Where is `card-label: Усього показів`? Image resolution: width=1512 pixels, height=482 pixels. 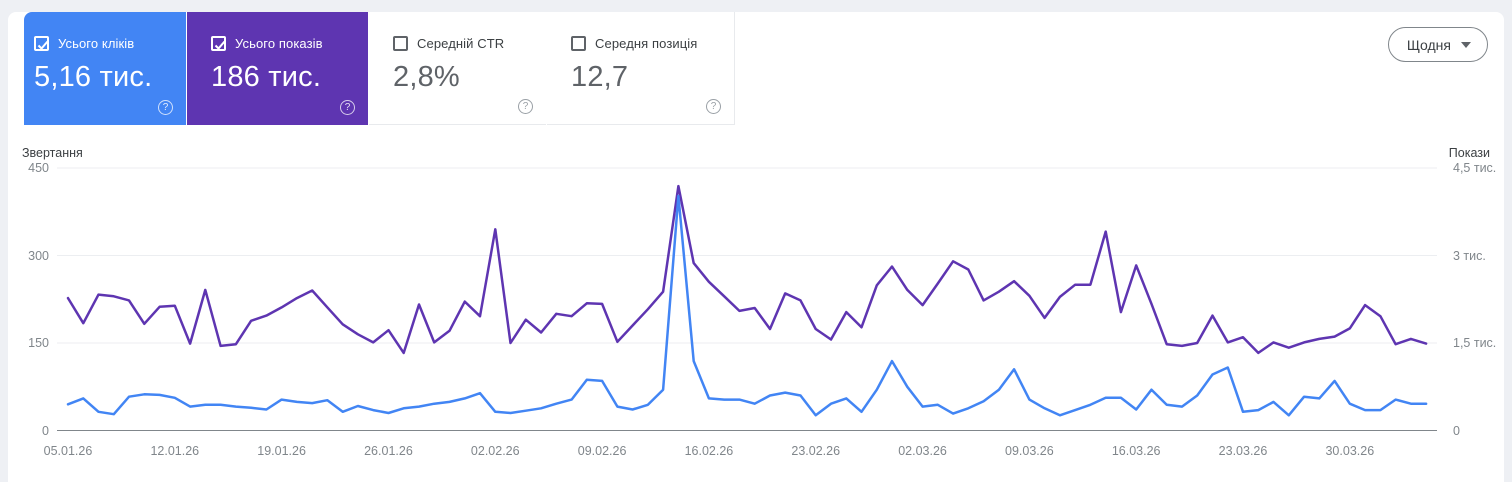 card-label: Усього показів is located at coordinates (279, 43).